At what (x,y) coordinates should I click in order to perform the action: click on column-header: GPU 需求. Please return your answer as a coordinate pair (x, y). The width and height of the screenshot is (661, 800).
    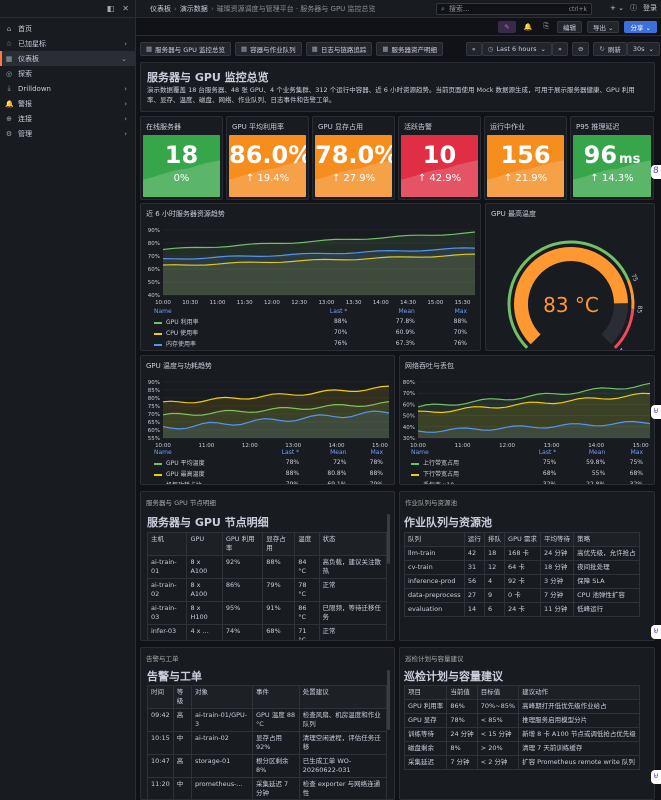
    Looking at the image, I should click on (522, 539).